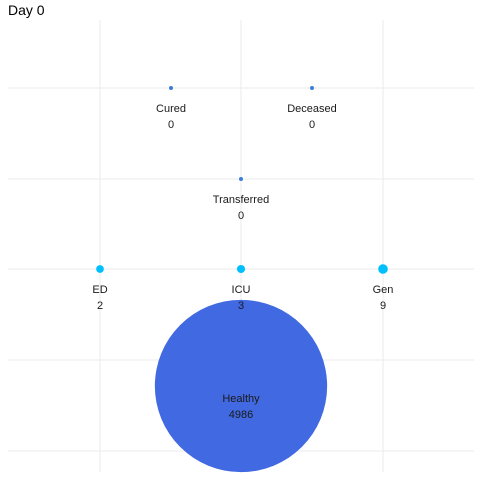  I want to click on node-cured, so click(171, 88).